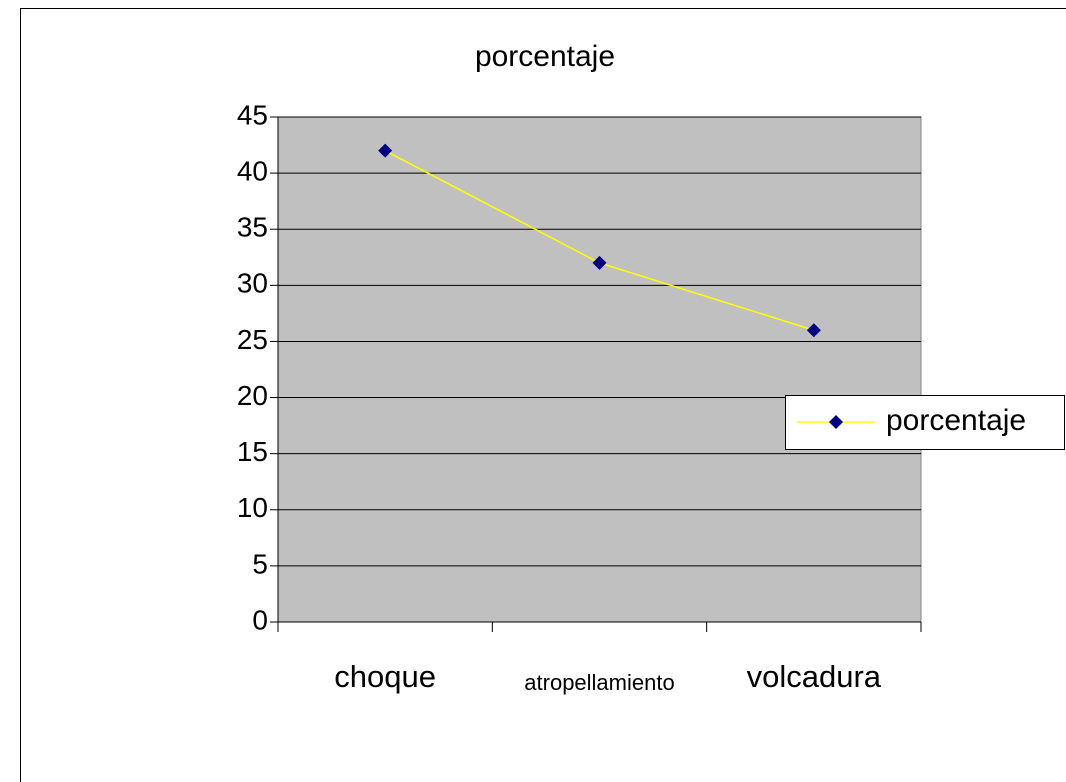  Describe the element at coordinates (599, 682) in the screenshot. I see `x-tick-label: atropellamiento` at that location.